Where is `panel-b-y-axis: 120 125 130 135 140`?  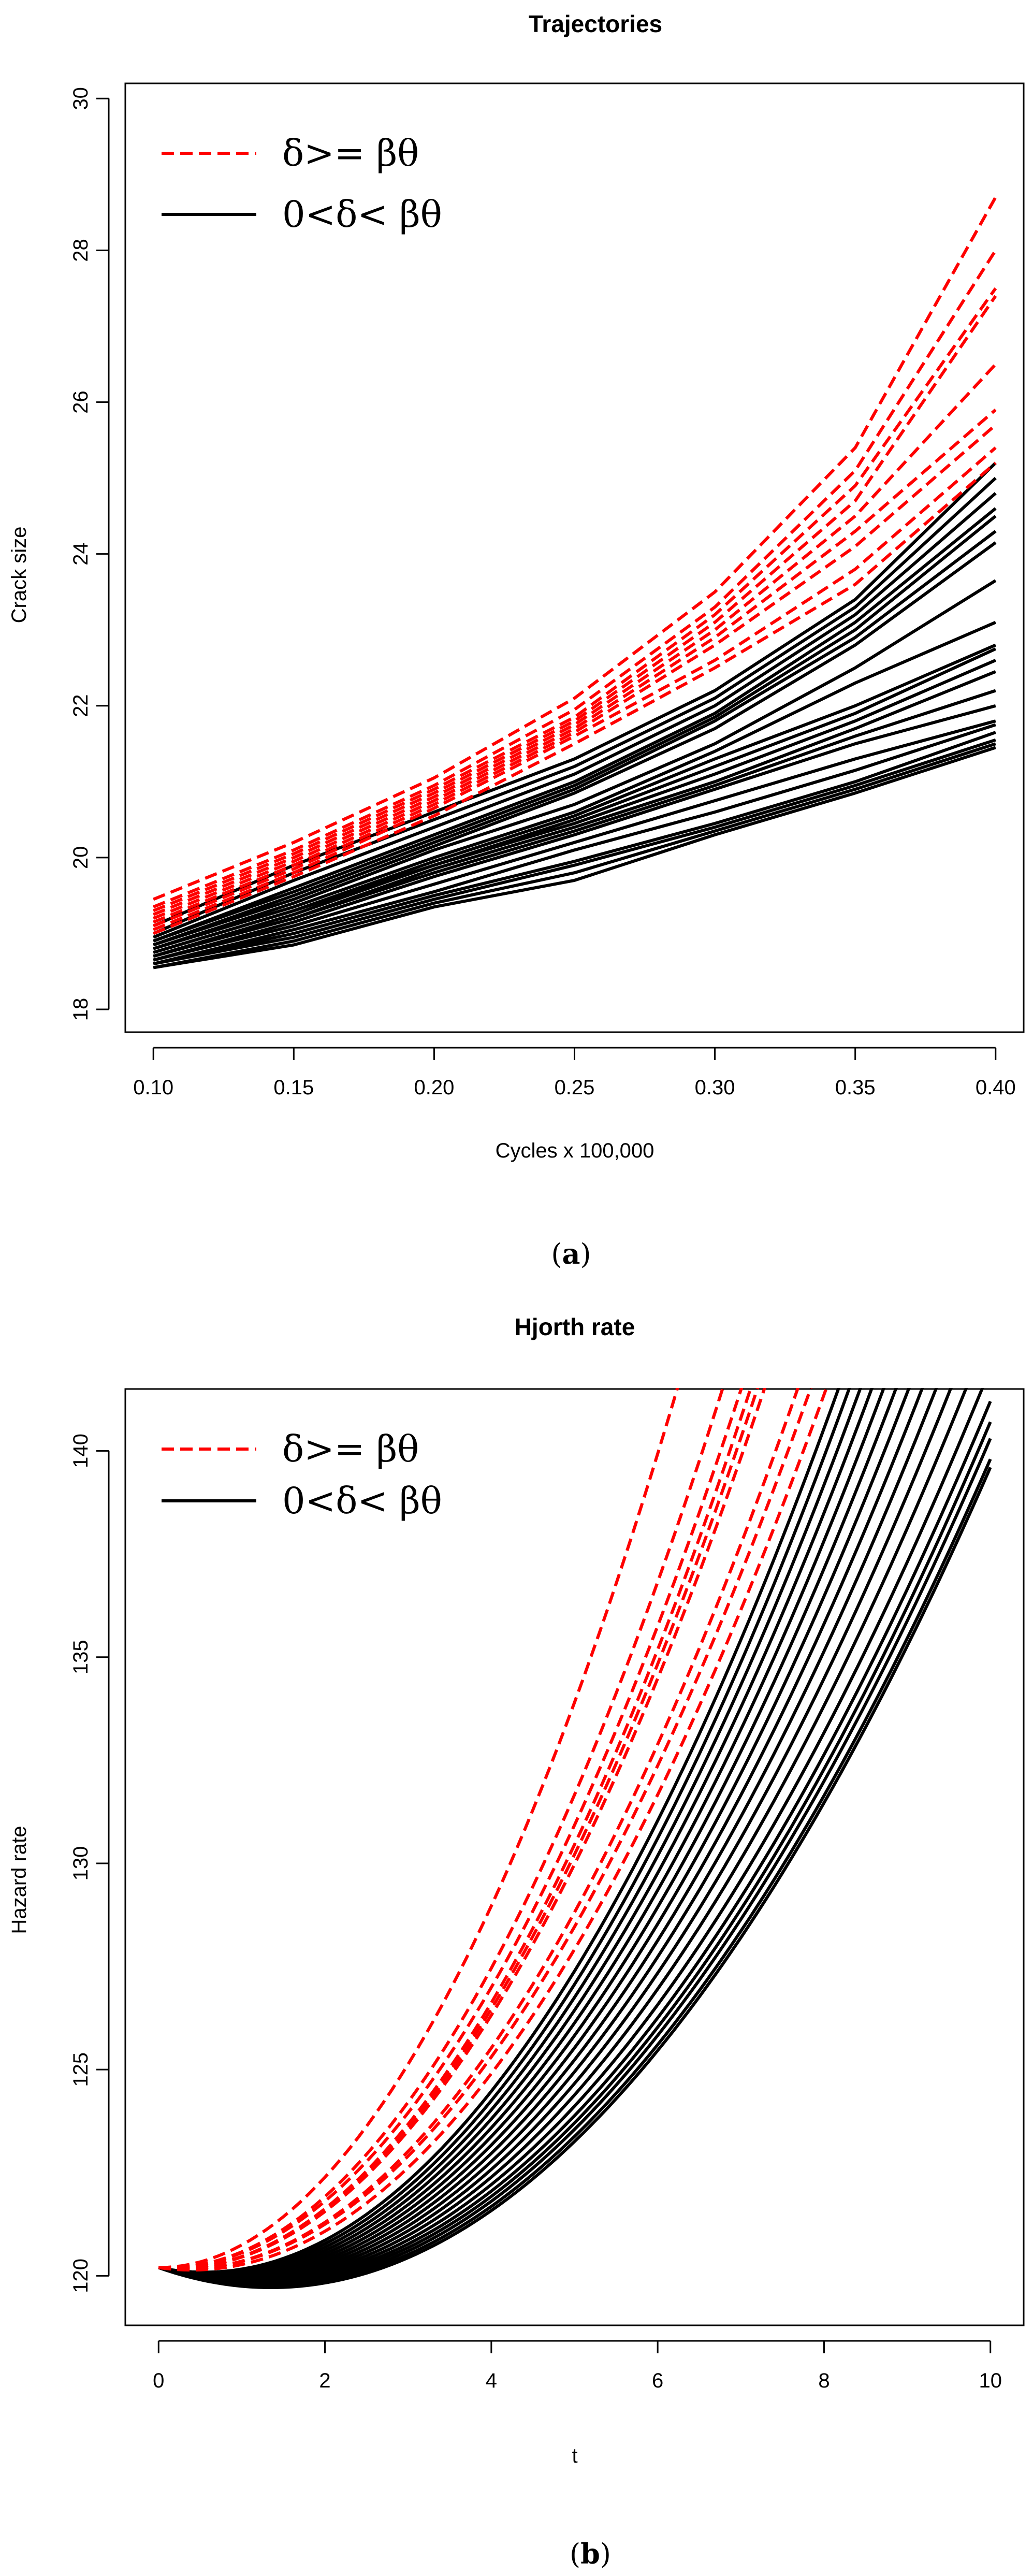
panel-b-y-axis: 120 125 130 135 140 is located at coordinates (89, 1864).